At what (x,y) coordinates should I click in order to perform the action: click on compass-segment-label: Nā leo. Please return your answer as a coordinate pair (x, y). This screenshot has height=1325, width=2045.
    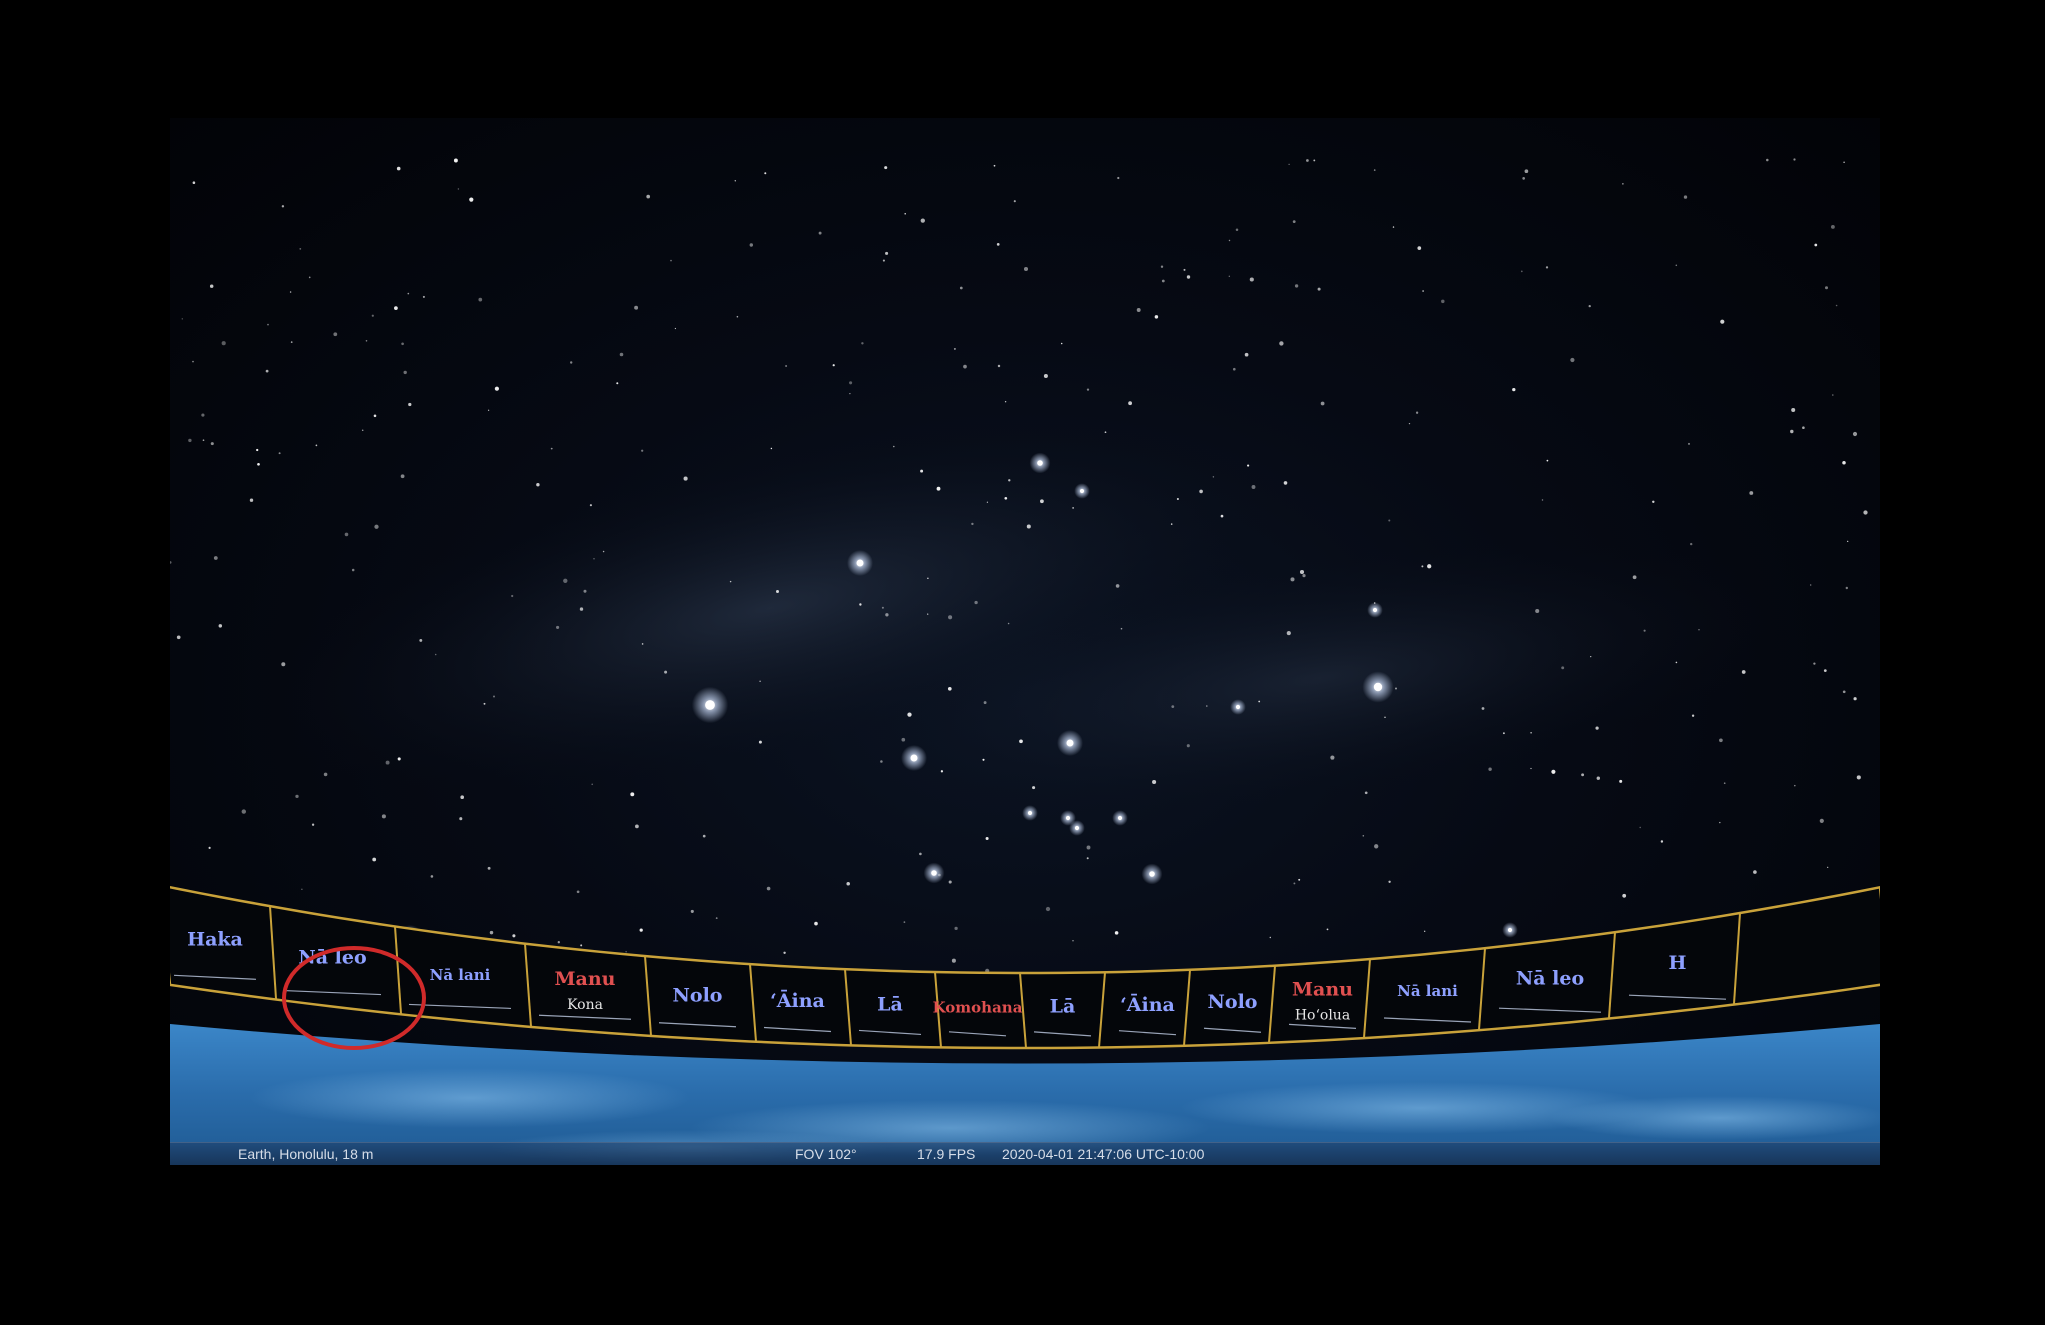
    Looking at the image, I should click on (332, 958).